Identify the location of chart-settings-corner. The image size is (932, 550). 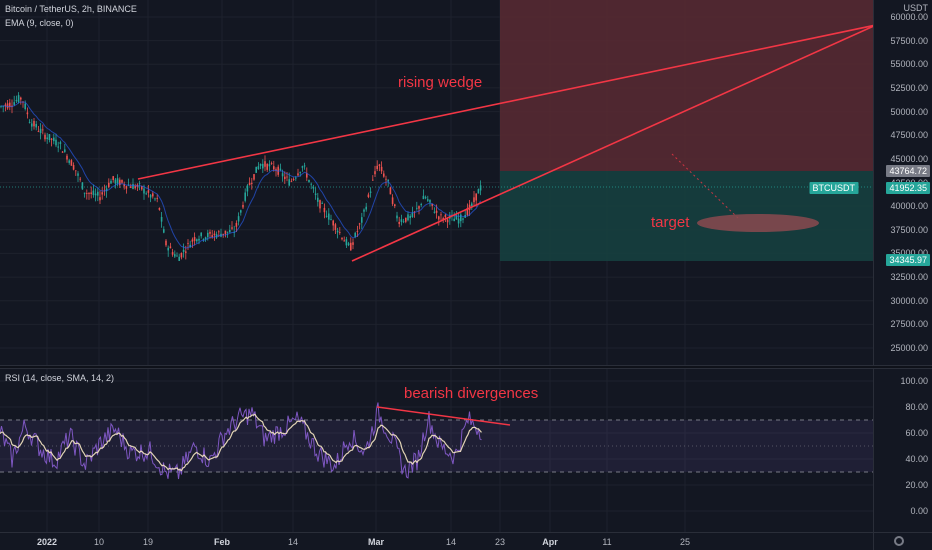
(902, 541).